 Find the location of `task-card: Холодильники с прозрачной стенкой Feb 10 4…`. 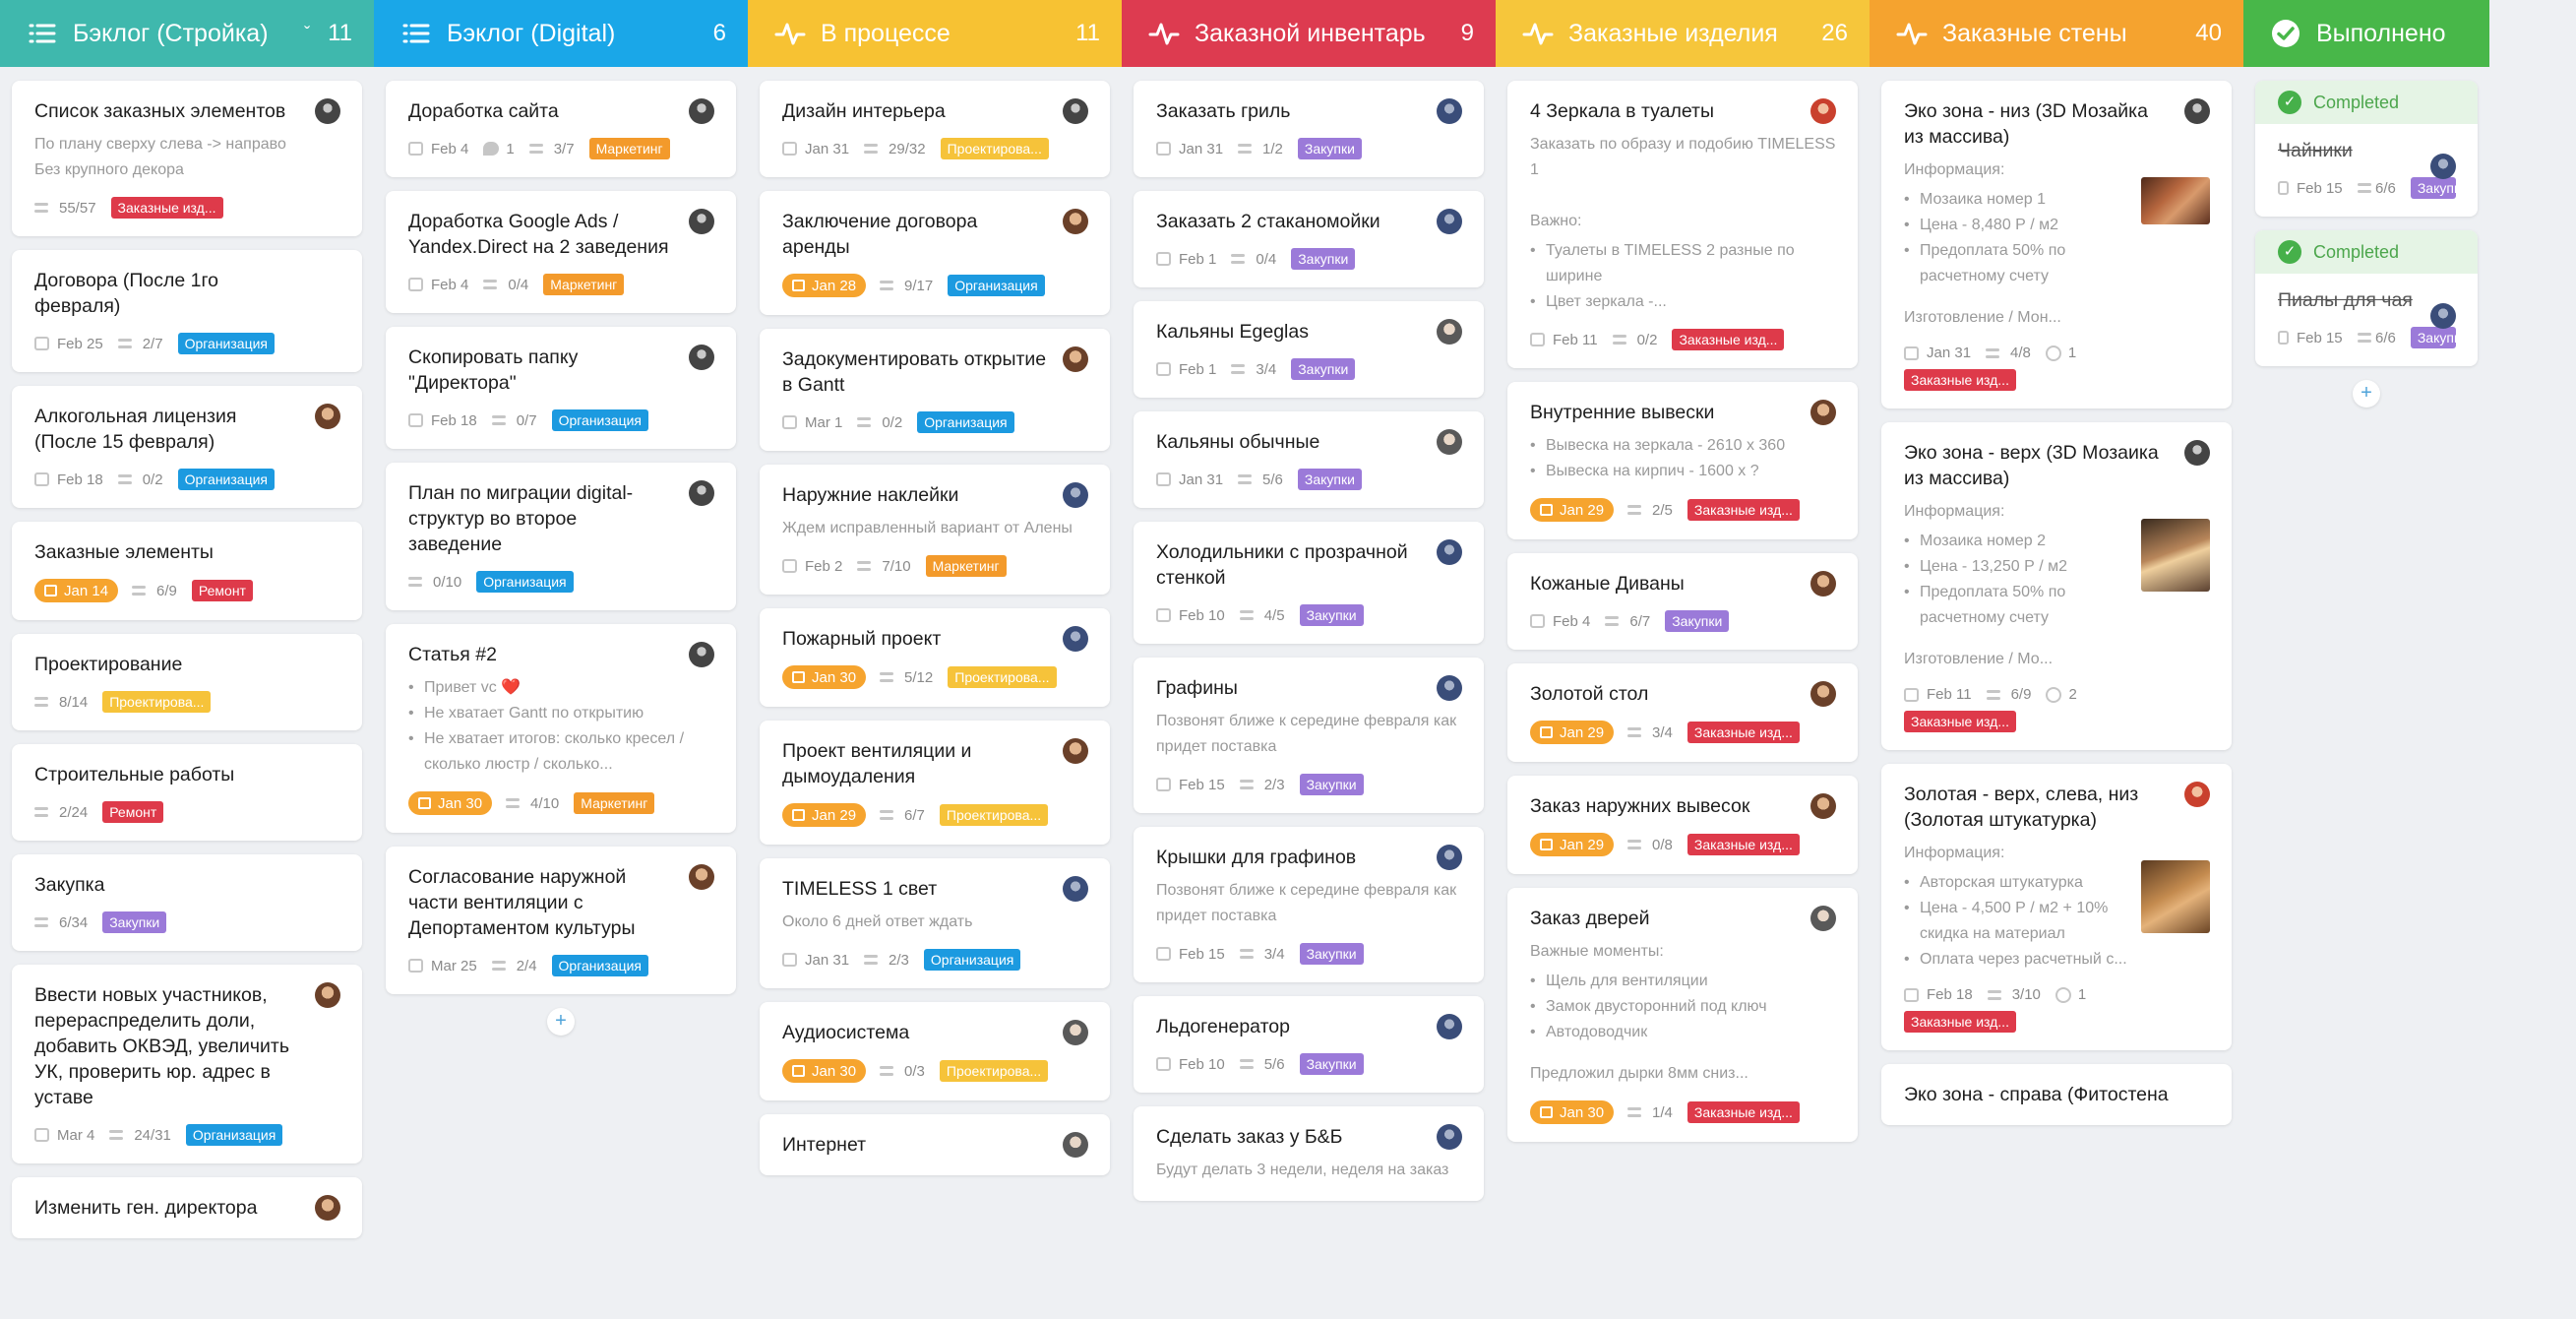

task-card: Холодильники с прозрачной стенкой Feb 10 4… is located at coordinates (1309, 583).